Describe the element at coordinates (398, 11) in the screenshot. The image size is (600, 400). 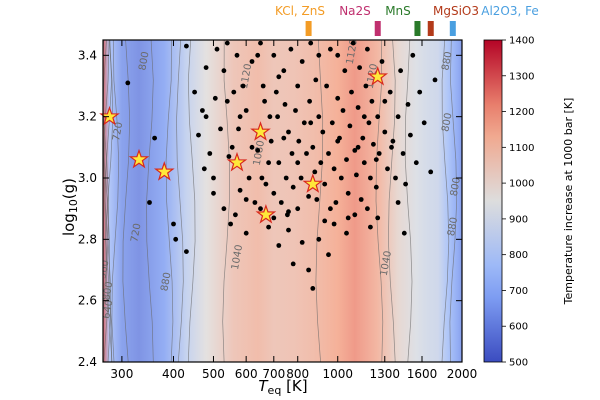
I see `condensate-label: MnS` at that location.